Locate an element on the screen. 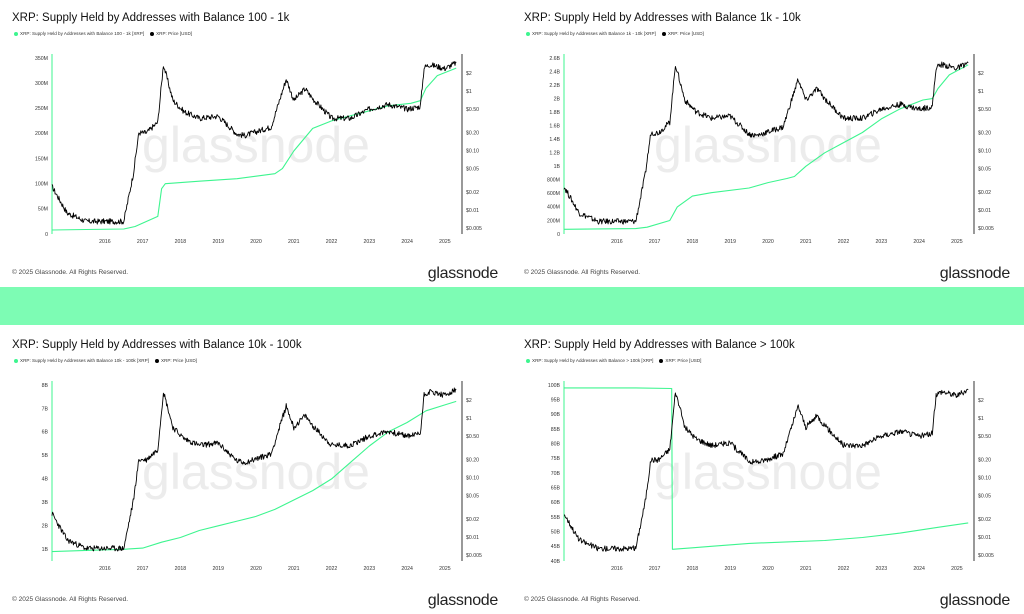 This screenshot has height=614, width=1024. y-left-tick-label: 3B is located at coordinates (45, 503).